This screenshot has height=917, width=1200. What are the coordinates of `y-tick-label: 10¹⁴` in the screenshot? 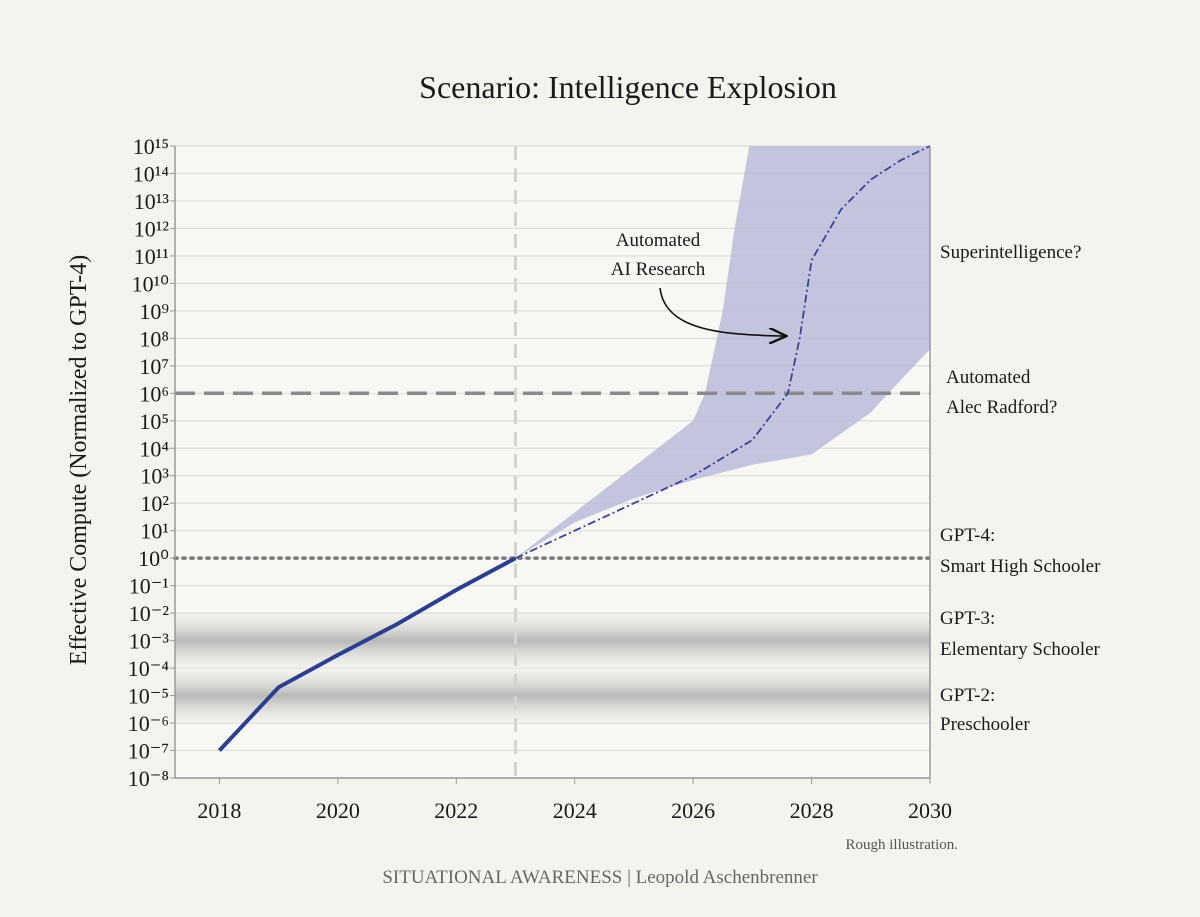 It's located at (151, 173).